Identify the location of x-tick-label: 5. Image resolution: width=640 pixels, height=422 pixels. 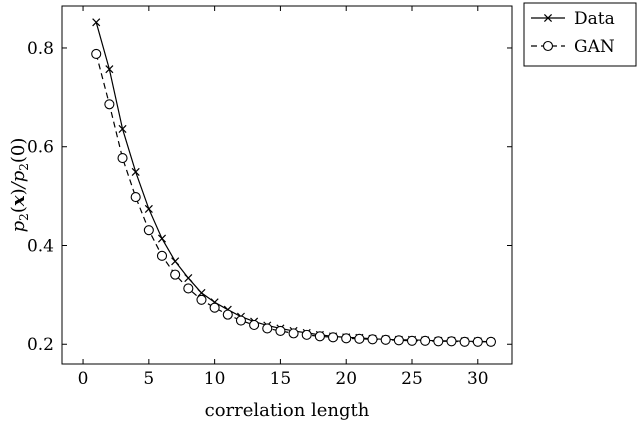
(148, 379).